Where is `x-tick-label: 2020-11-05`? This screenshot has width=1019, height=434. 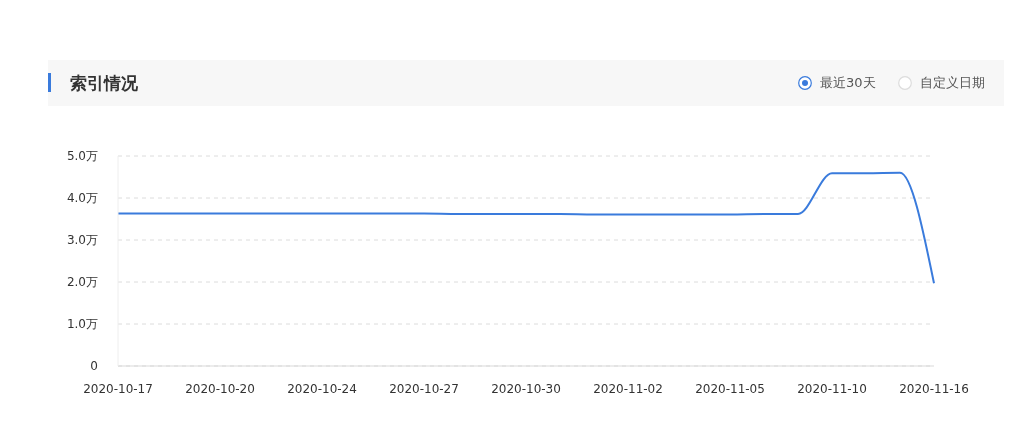 x-tick-label: 2020-11-05 is located at coordinates (730, 388).